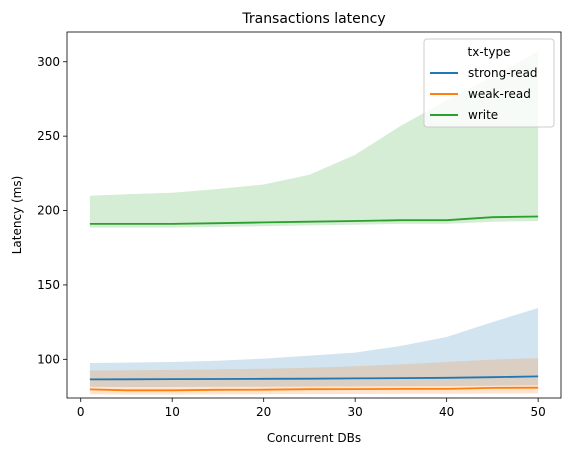 This screenshot has height=455, width=571. What do you see at coordinates (263, 412) in the screenshot?
I see `x-tick-label: 20` at bounding box center [263, 412].